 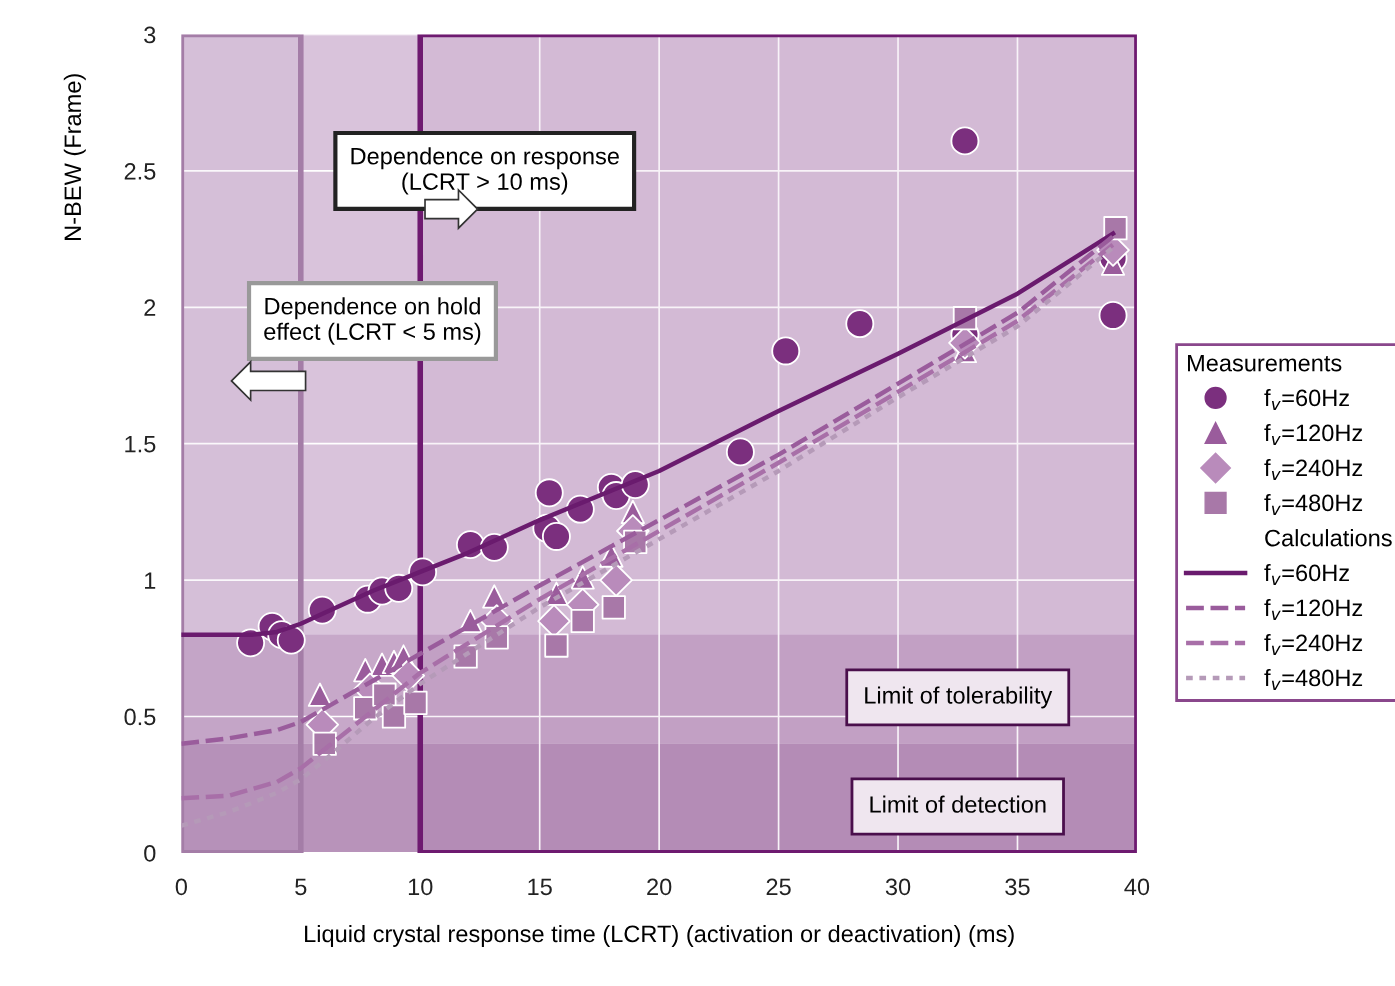 I want to click on x-tick-label: 10, so click(x=420, y=887).